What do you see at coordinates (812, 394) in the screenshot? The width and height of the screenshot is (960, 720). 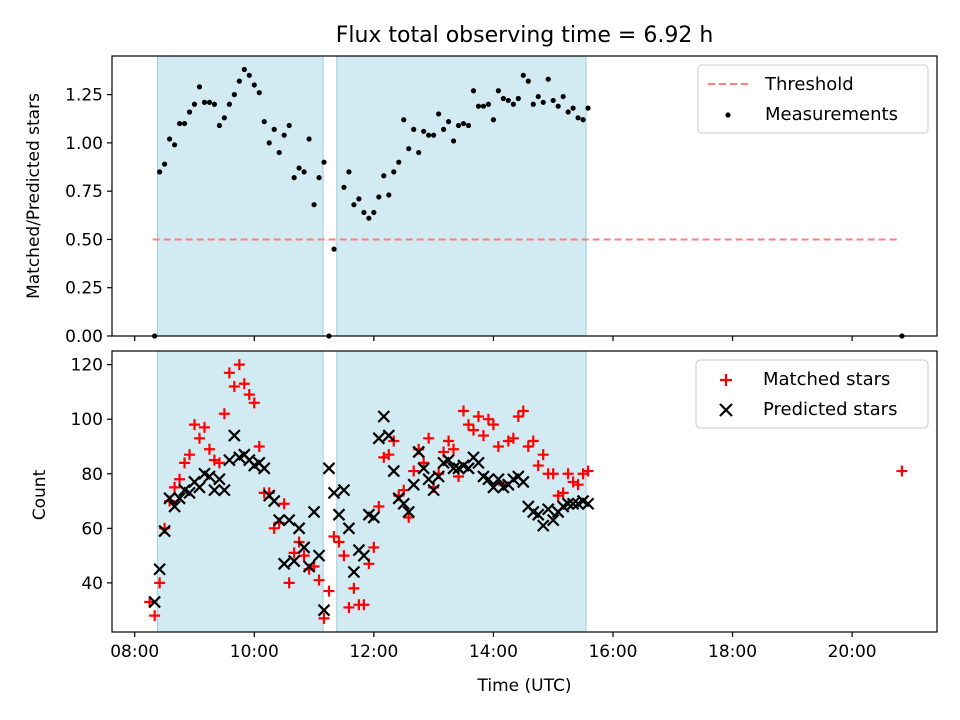 I see `bottom-legend: Matched stars Predicted stars` at bounding box center [812, 394].